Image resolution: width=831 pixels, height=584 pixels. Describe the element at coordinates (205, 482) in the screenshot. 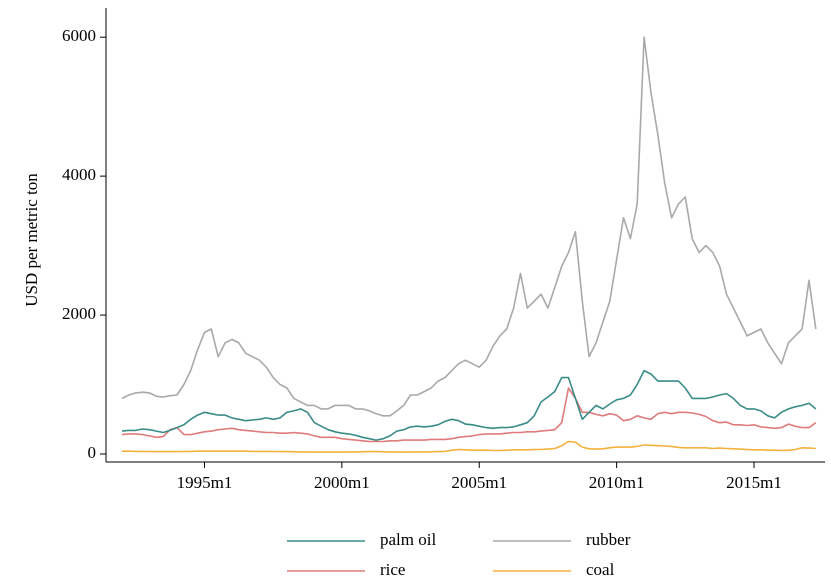

I see `x-tick-label: 1995m1` at that location.